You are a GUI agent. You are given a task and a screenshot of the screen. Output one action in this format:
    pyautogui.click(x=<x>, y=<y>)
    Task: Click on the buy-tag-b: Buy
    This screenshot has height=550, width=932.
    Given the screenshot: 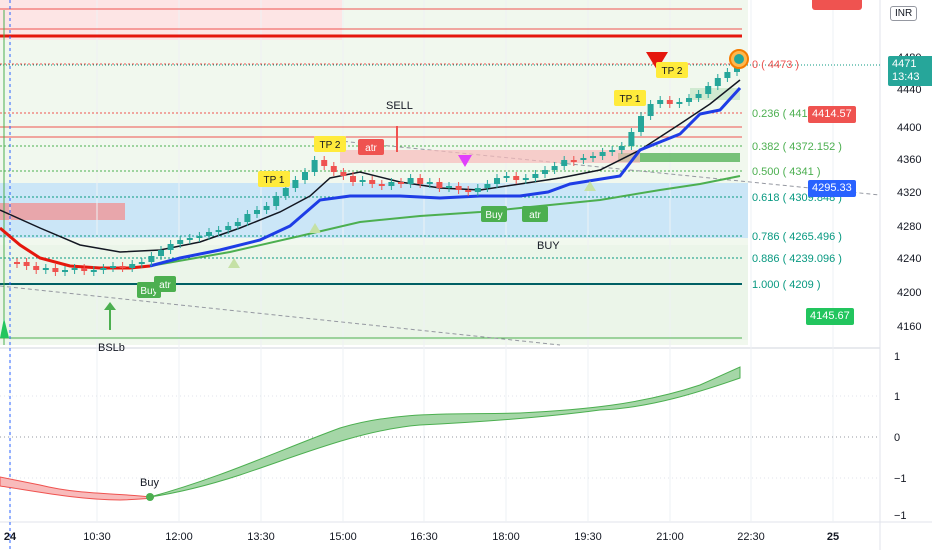 What is the action you would take?
    pyautogui.click(x=494, y=214)
    